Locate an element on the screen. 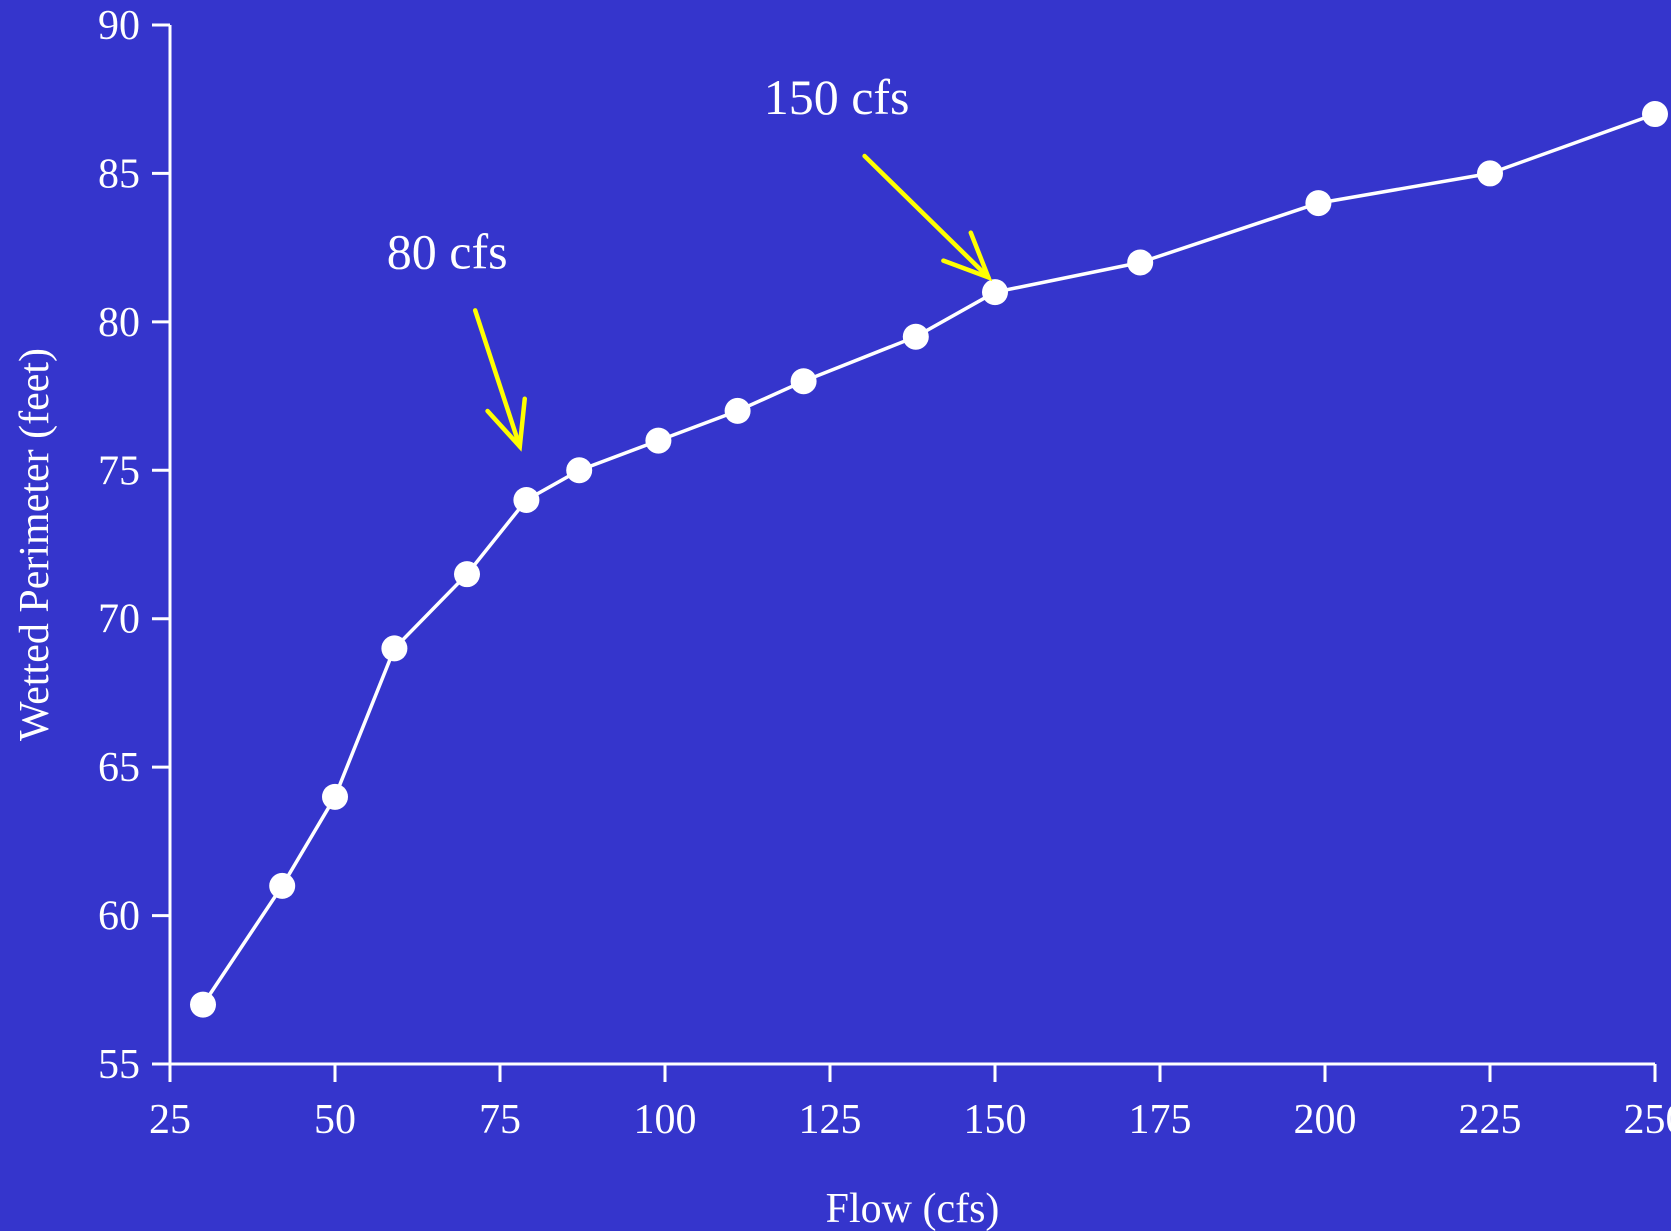 This screenshot has height=1231, width=1671. y-tick-label: 80 is located at coordinates (119, 323).